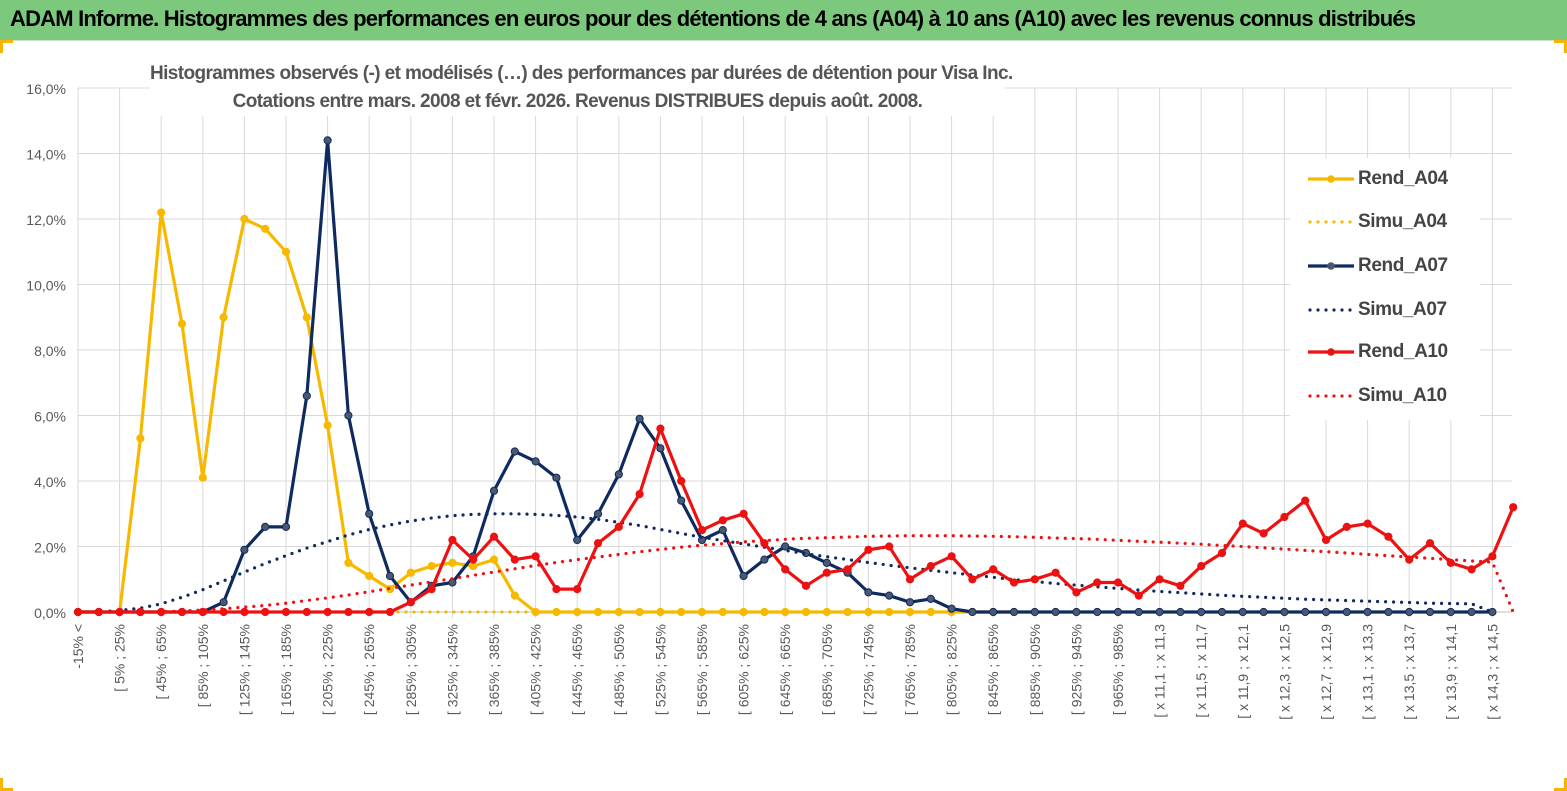 The width and height of the screenshot is (1567, 791). I want to click on legend-item-simu-a04: Simu_A04, so click(1385, 222).